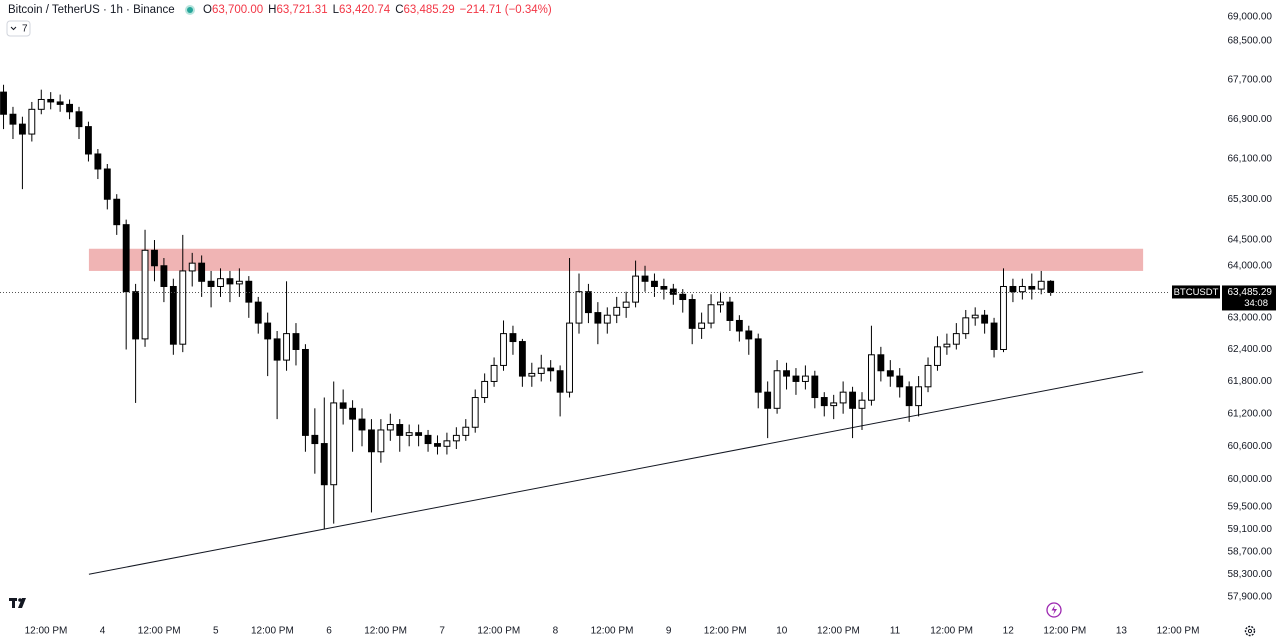 The width and height of the screenshot is (1280, 640). What do you see at coordinates (429, 10) in the screenshot?
I see `ohlc-value: 63,485.29` at bounding box center [429, 10].